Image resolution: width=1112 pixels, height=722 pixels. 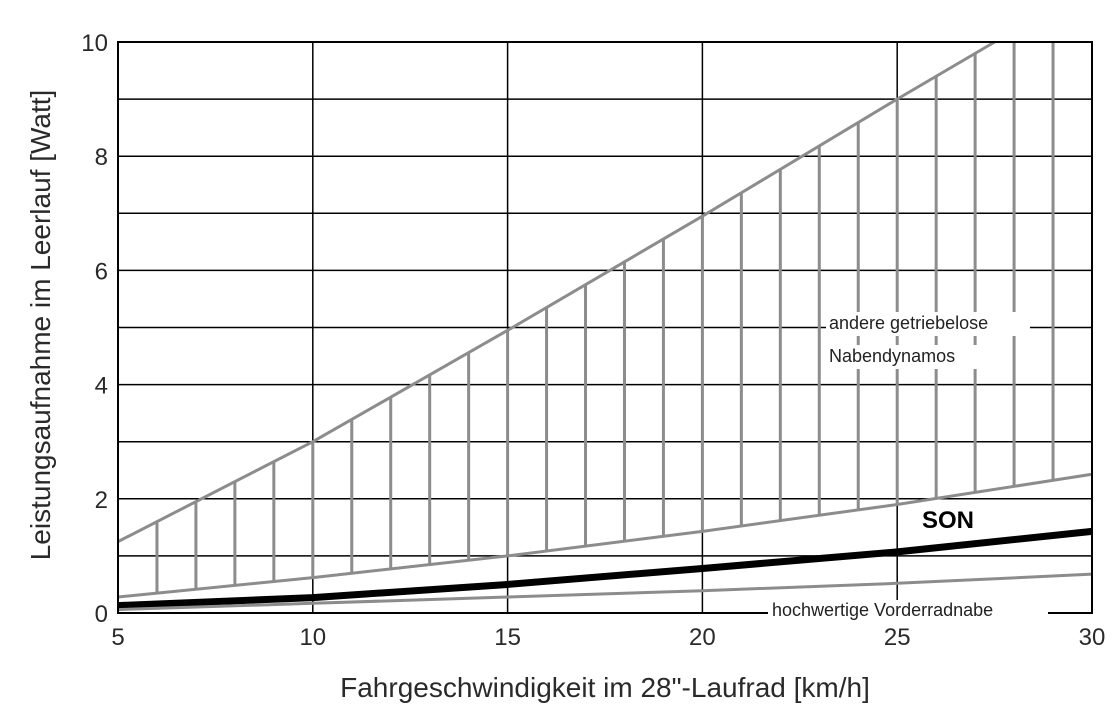 I want to click on x-tick-label-5: 5, so click(x=117, y=637).